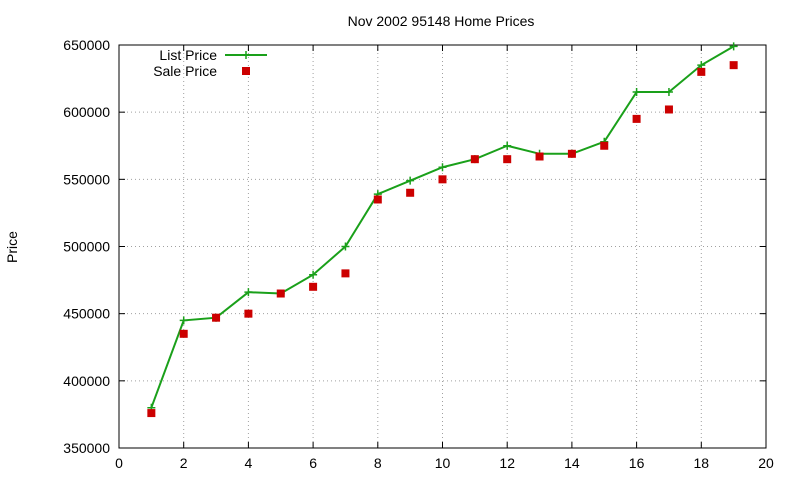 The height and width of the screenshot is (480, 800). Describe the element at coordinates (86, 112) in the screenshot. I see `y-tick-label: 600000` at that location.